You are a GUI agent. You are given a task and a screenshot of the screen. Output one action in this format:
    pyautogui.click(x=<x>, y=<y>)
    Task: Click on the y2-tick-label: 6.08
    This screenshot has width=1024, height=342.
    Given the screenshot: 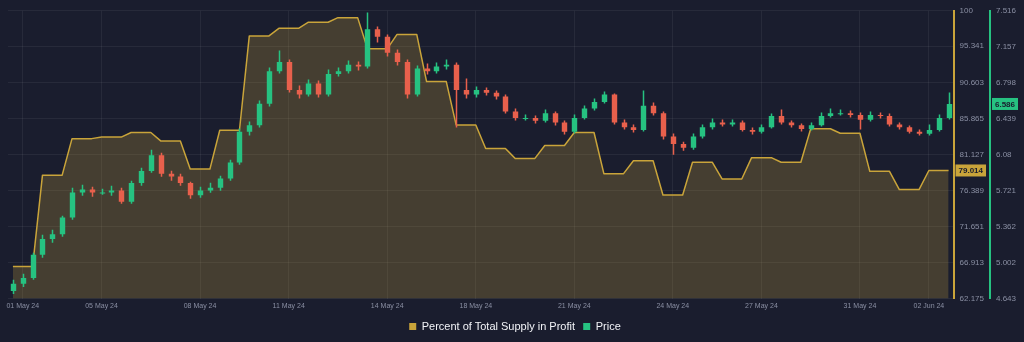 What is the action you would take?
    pyautogui.click(x=1004, y=154)
    